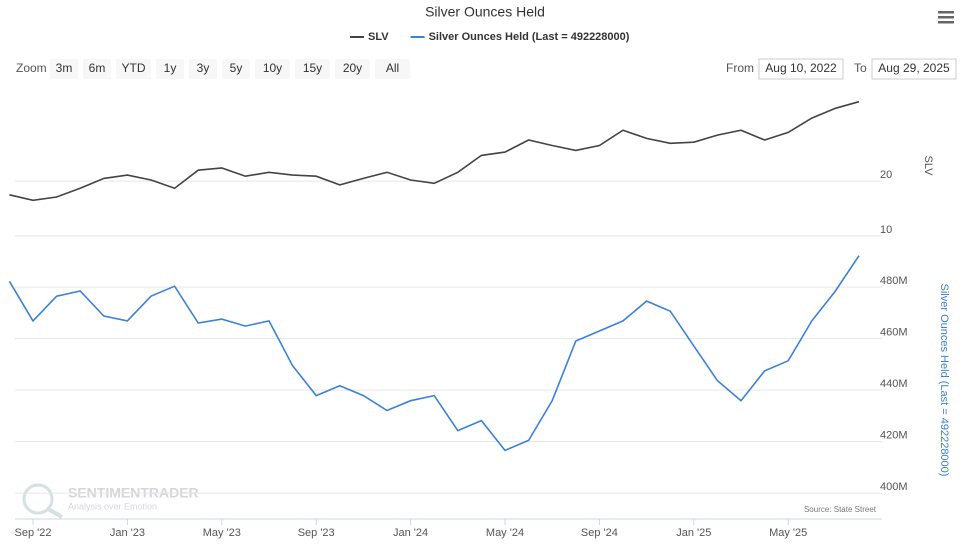 The width and height of the screenshot is (970, 552). I want to click on to-label: To, so click(860, 68).